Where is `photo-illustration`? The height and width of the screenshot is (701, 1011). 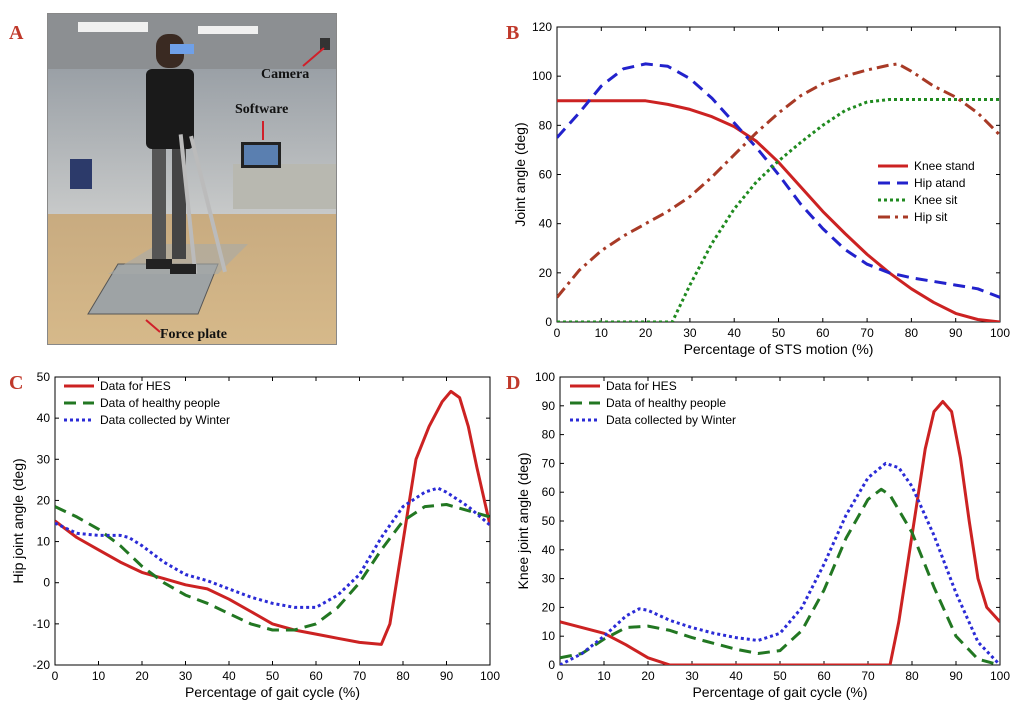
photo-illustration is located at coordinates (192, 179).